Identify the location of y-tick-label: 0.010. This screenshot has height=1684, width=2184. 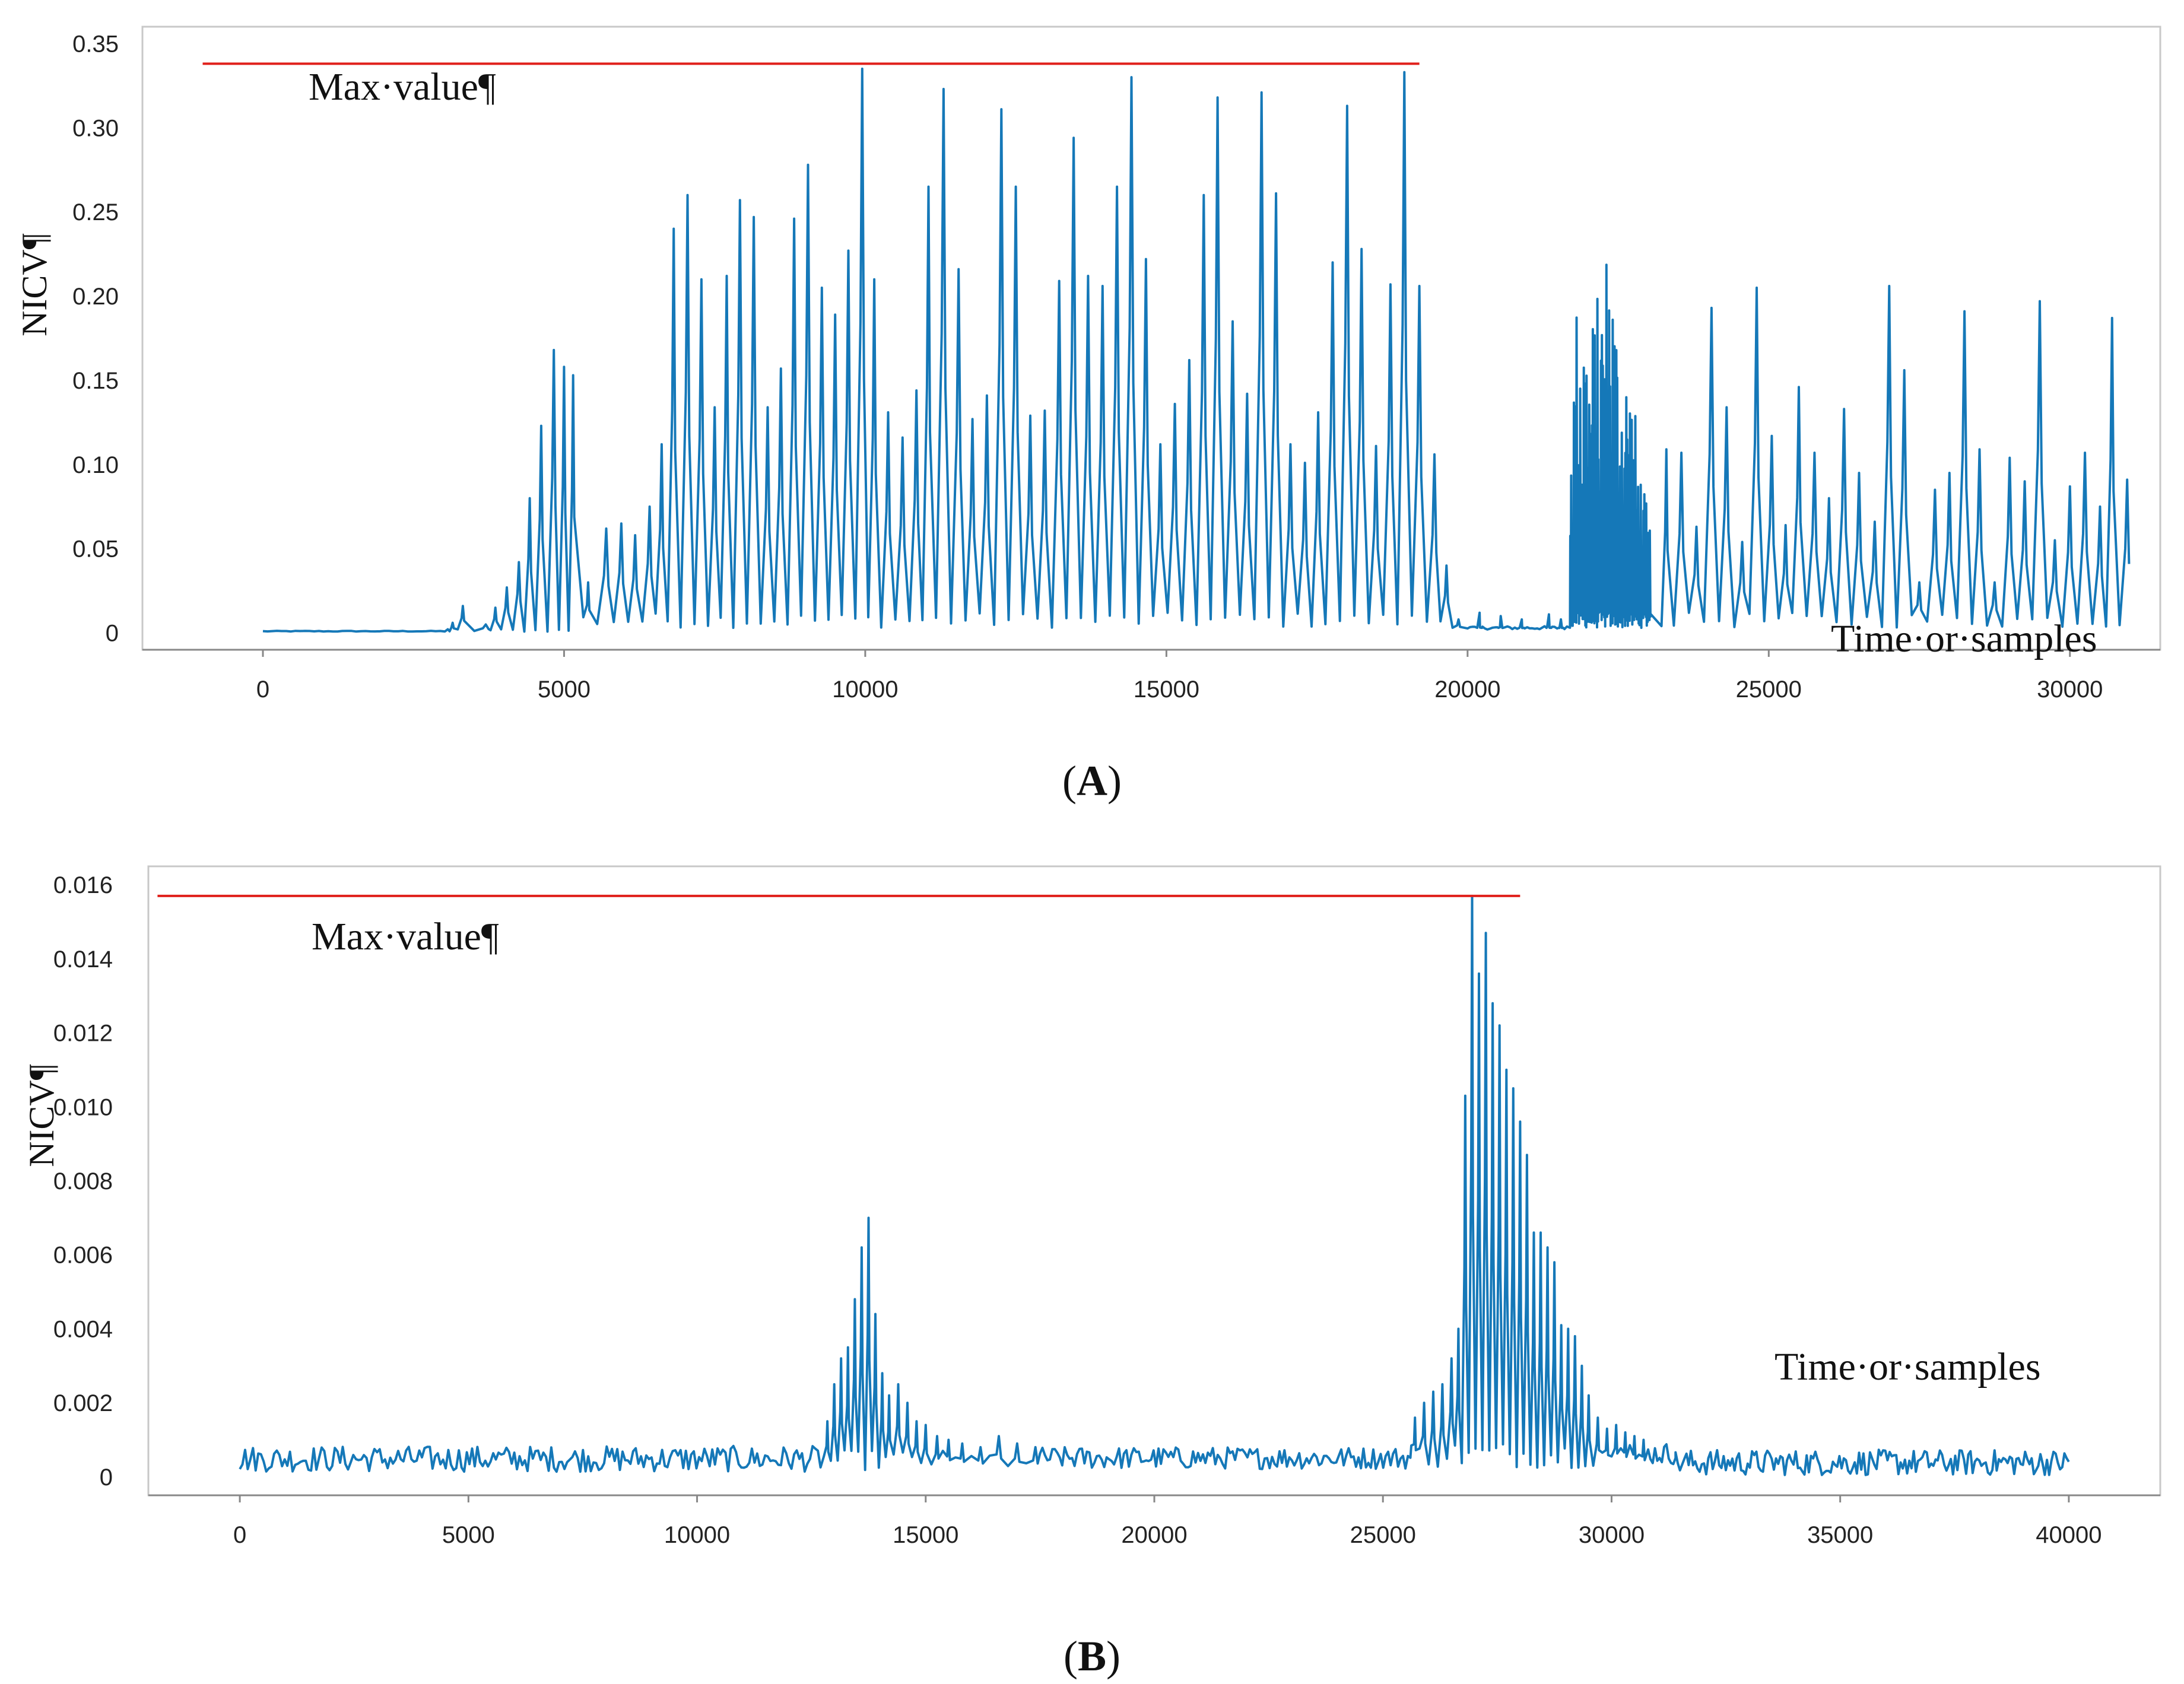
(83, 1107).